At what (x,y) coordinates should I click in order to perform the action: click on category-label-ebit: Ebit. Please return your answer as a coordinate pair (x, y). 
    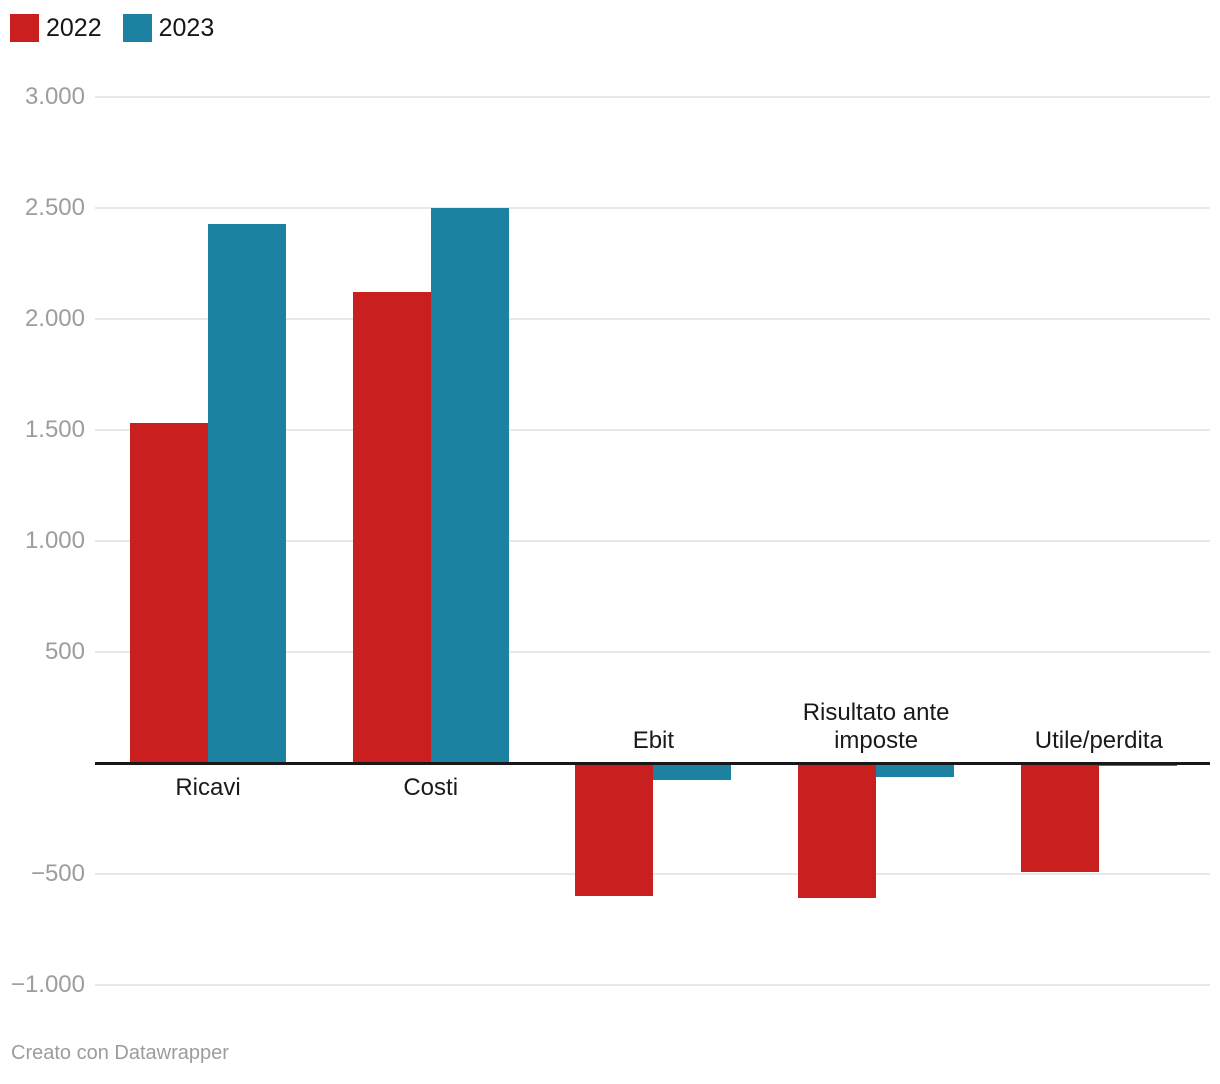
    Looking at the image, I should click on (653, 740).